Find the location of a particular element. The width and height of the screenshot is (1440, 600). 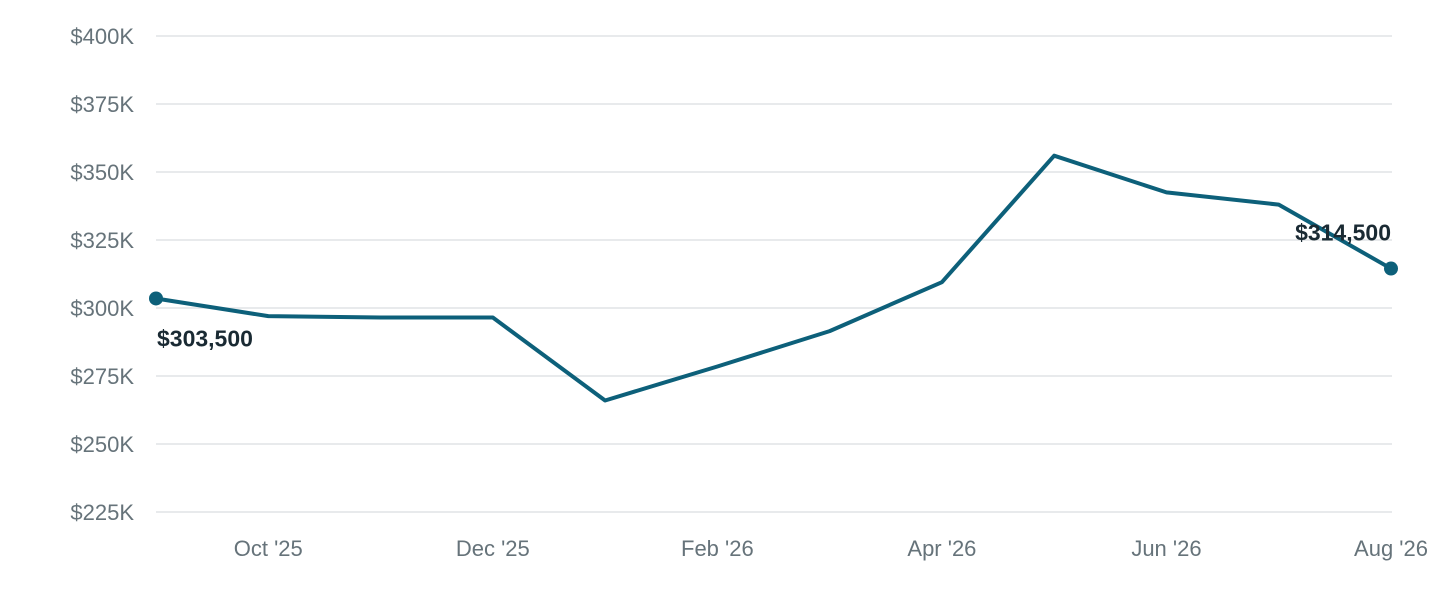

x-tick-label: Apr '26 is located at coordinates (941, 548).